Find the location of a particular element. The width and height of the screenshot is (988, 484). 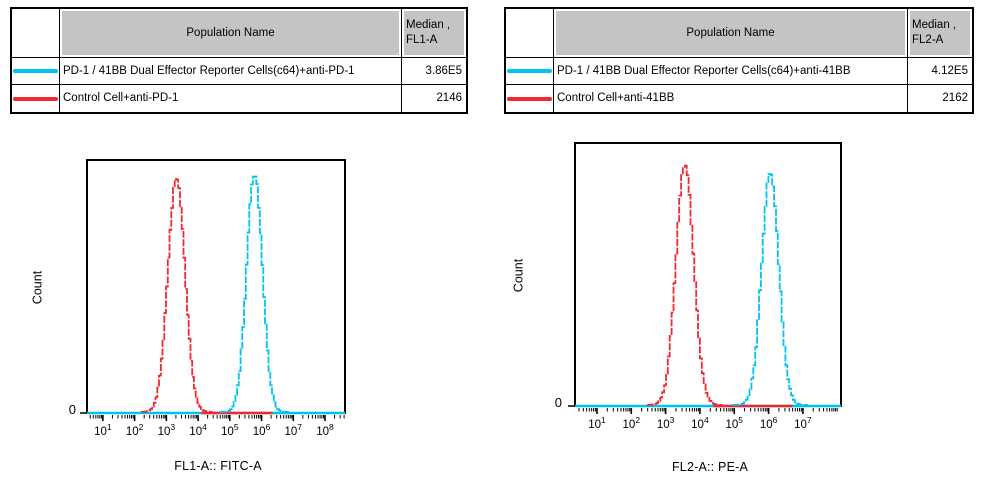

median-value: 2146 is located at coordinates (449, 98).